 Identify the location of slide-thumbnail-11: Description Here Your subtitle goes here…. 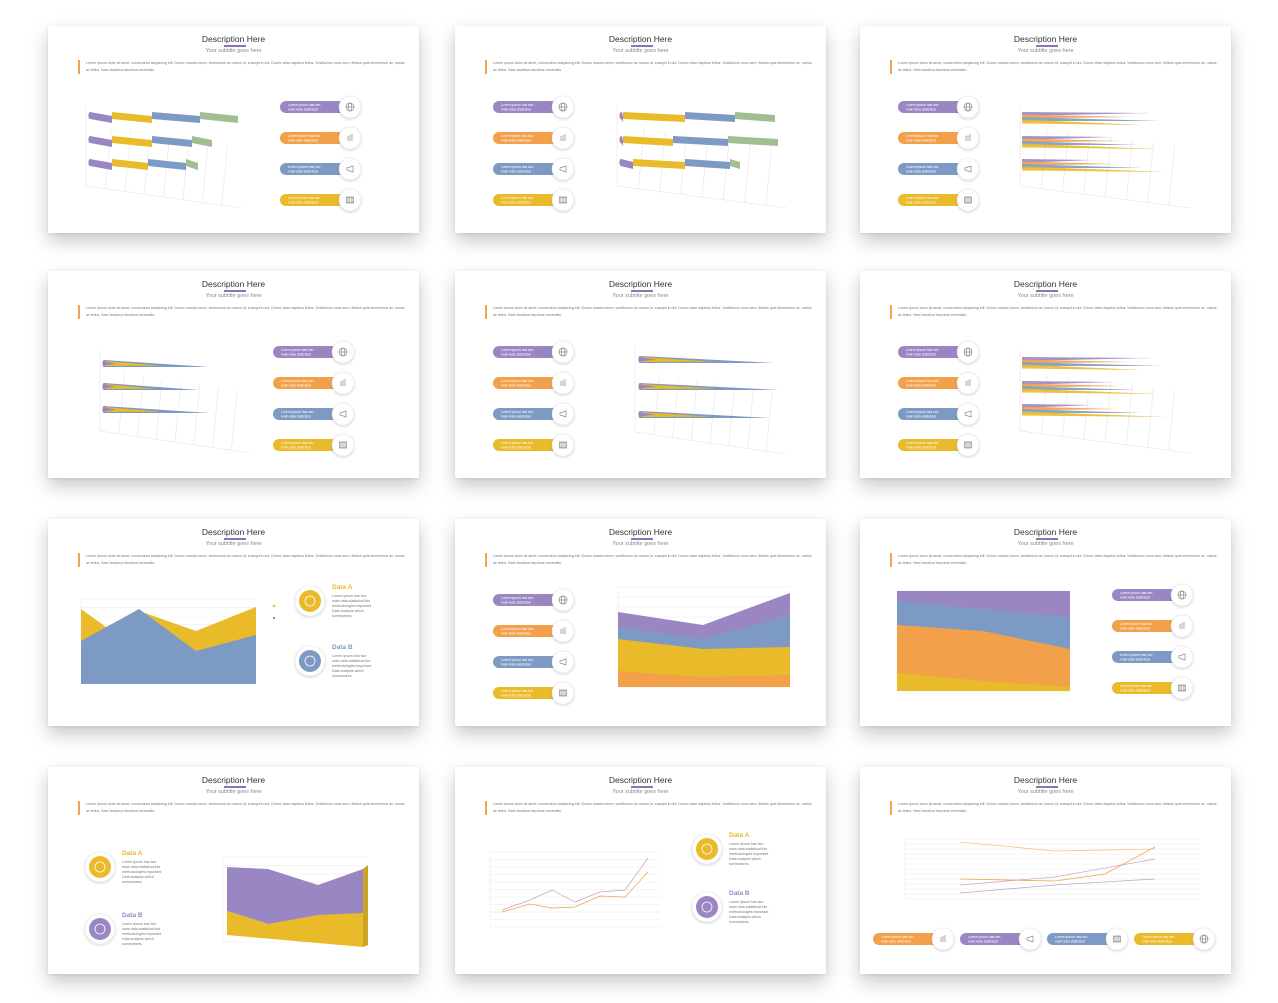
(640, 870).